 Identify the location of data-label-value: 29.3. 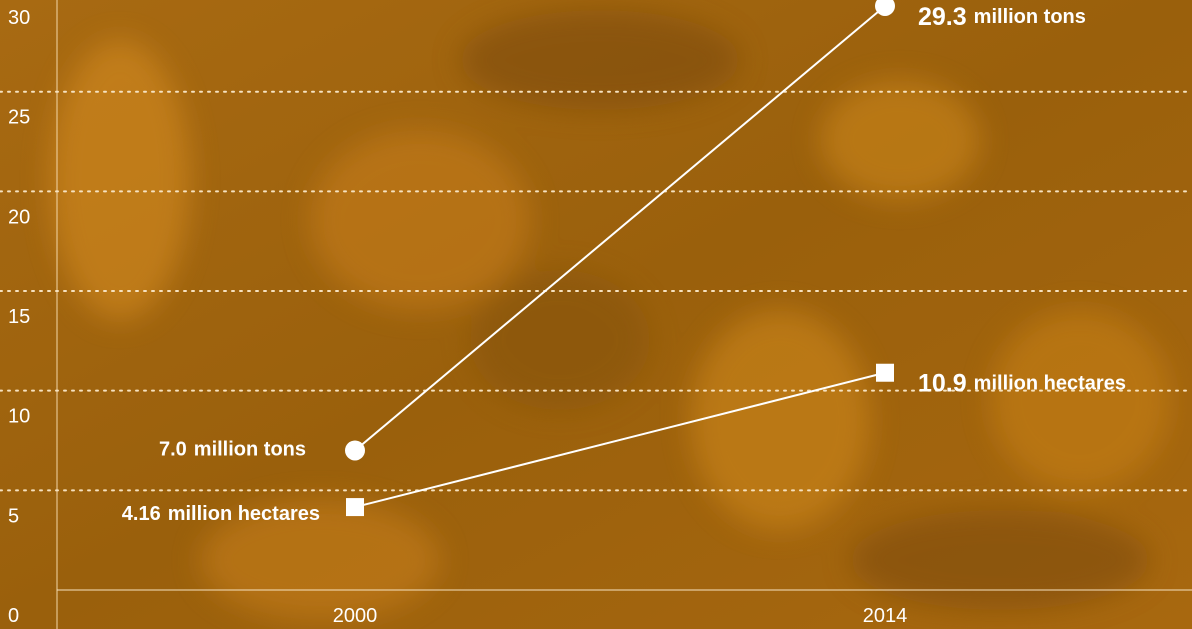
(942, 17).